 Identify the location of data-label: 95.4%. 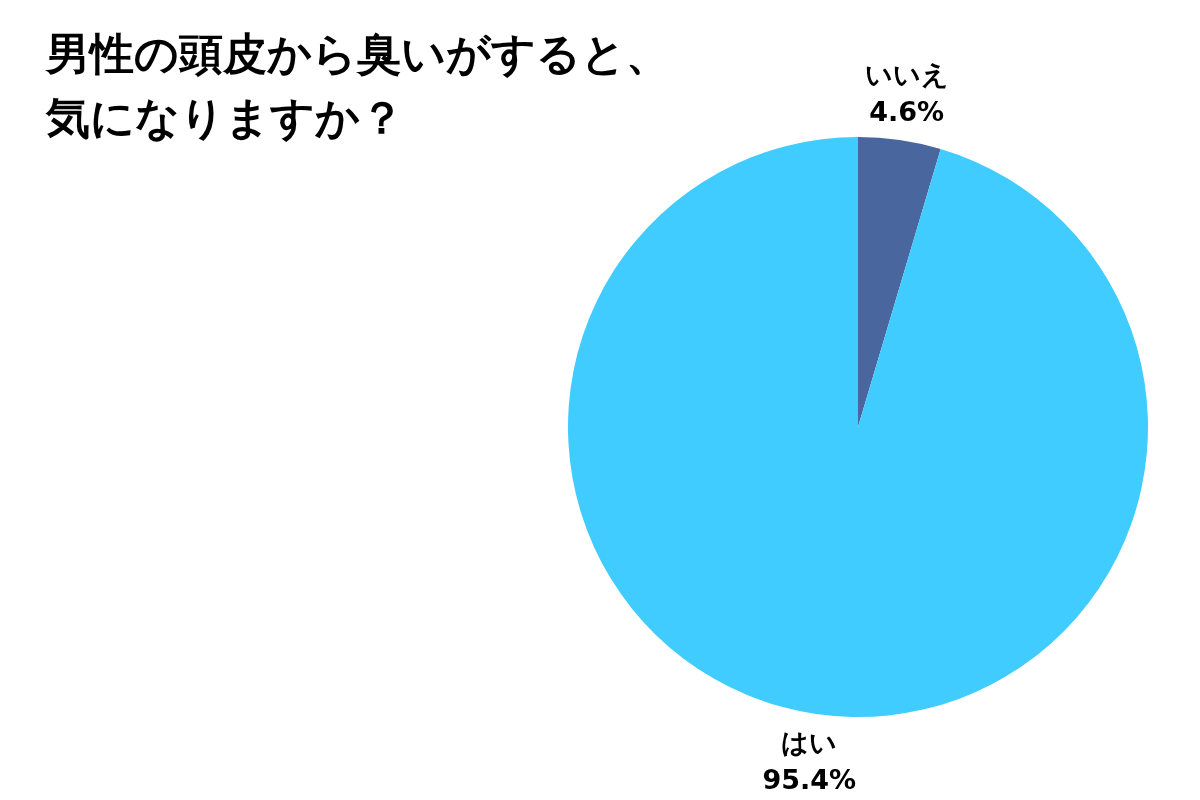
(809, 780).